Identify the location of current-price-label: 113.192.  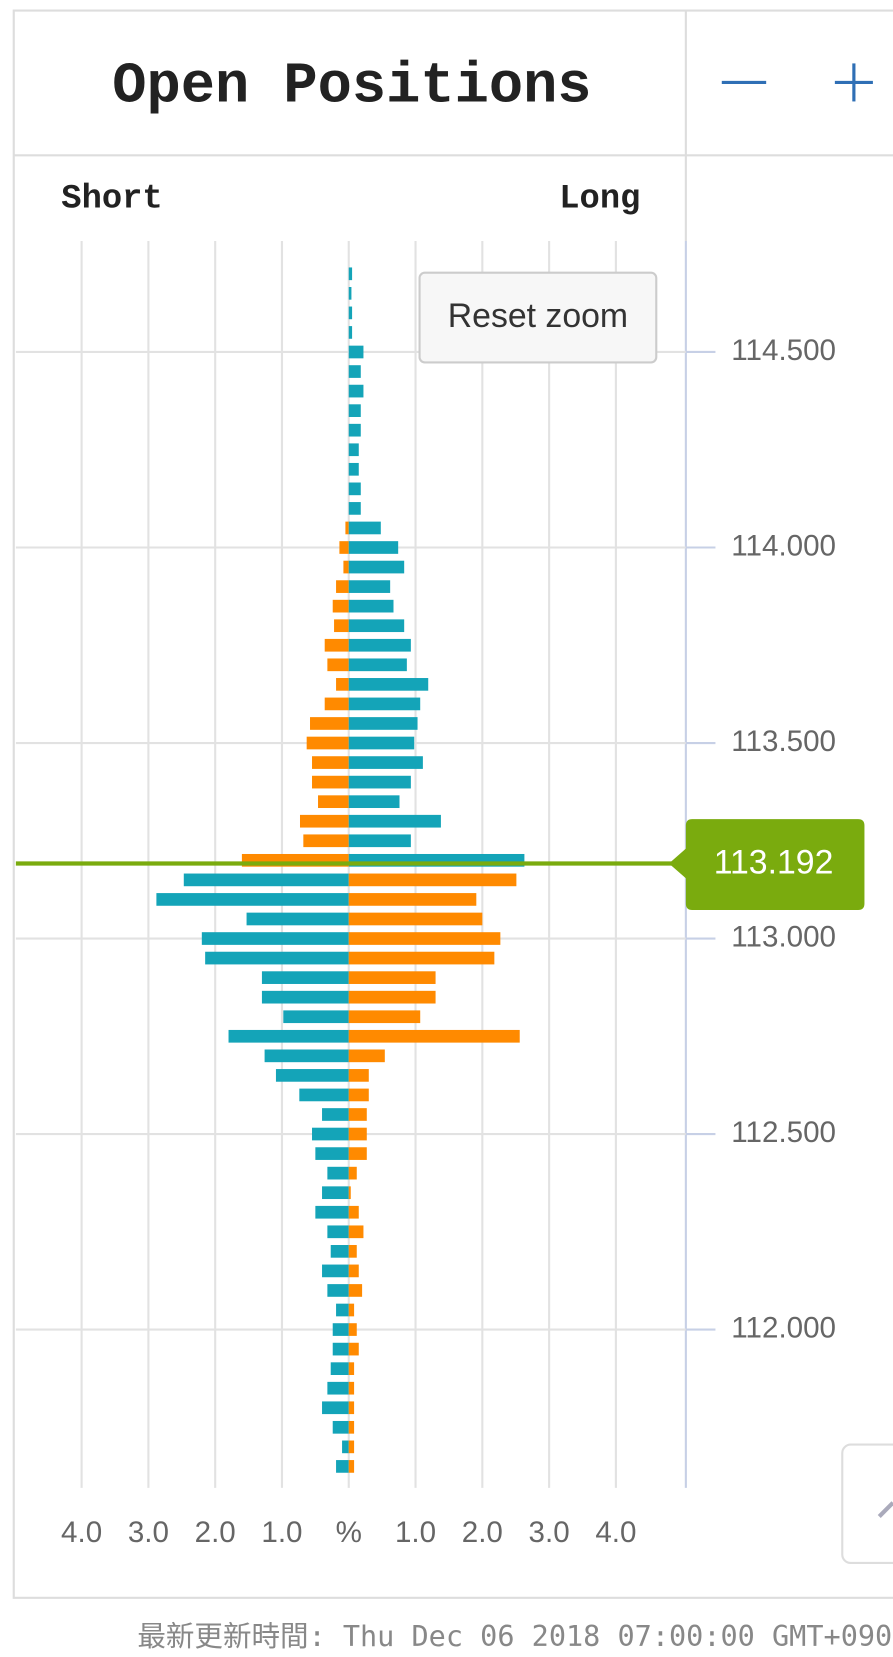
(774, 862).